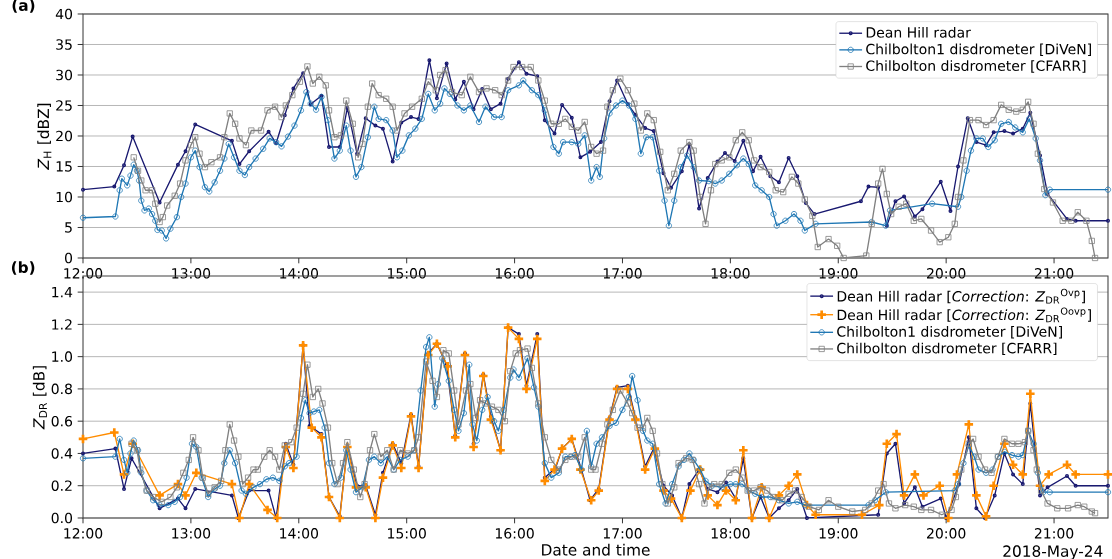  I want to click on y-tick-label: 0.8, so click(62, 389).